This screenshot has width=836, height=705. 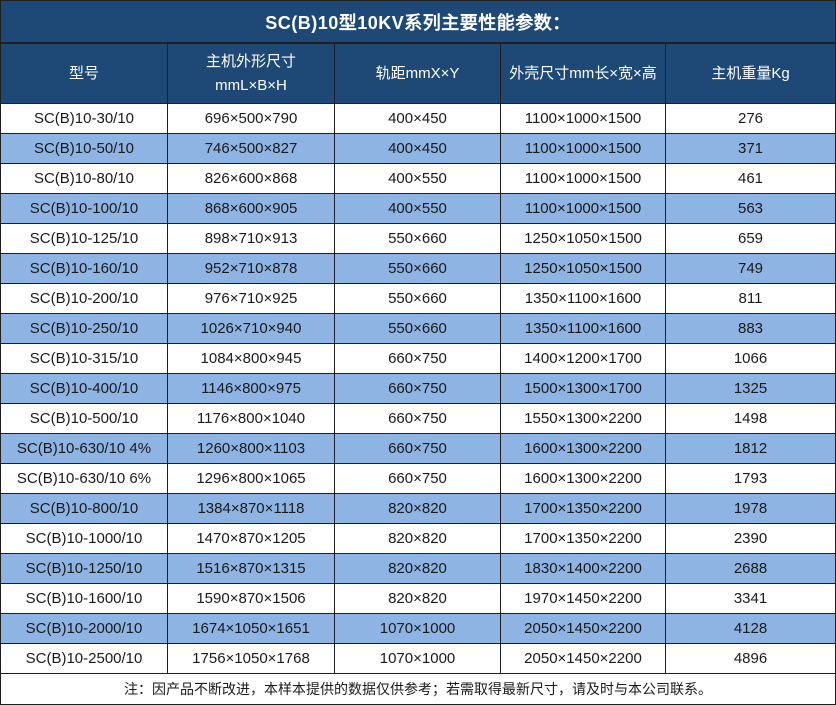 What do you see at coordinates (251, 118) in the screenshot?
I see `cell-machine-size: 696×500×790` at bounding box center [251, 118].